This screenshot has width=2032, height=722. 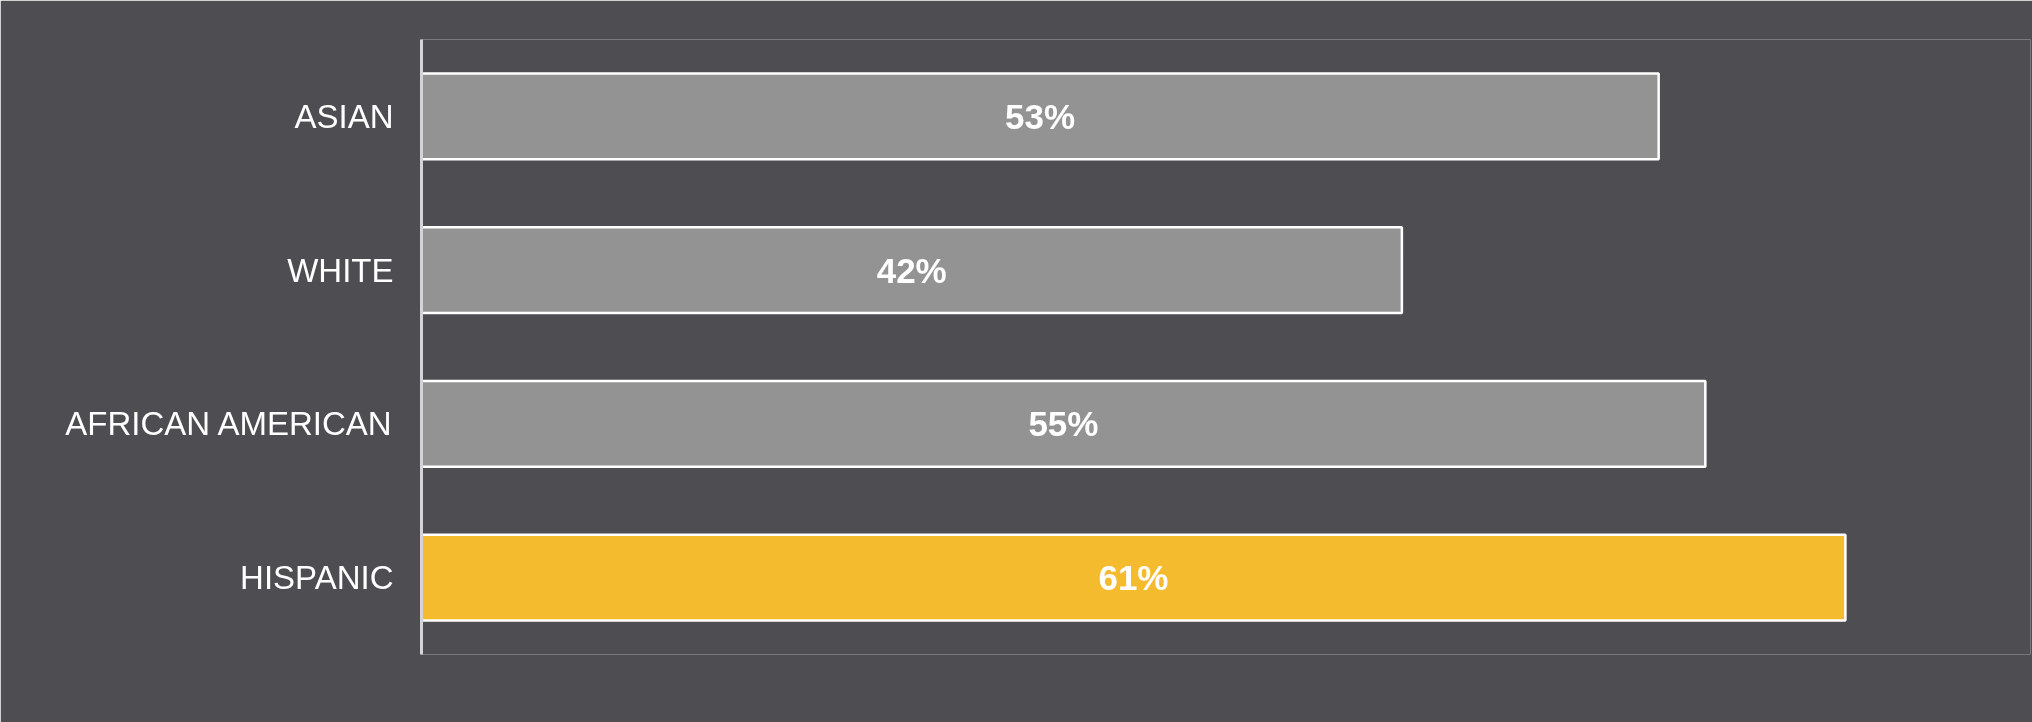 I want to click on y-tick-label: AFRICAN AMERICAN, so click(x=228, y=424).